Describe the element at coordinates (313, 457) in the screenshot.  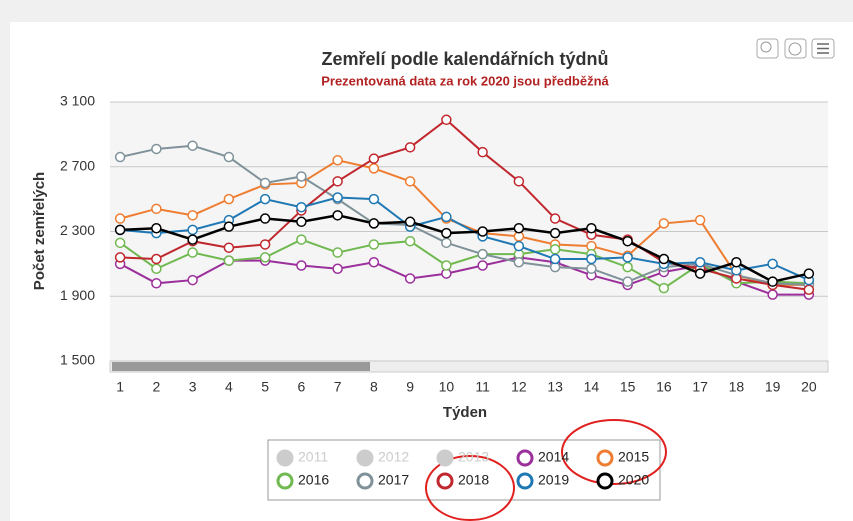
I see `legend-label: 2011` at that location.